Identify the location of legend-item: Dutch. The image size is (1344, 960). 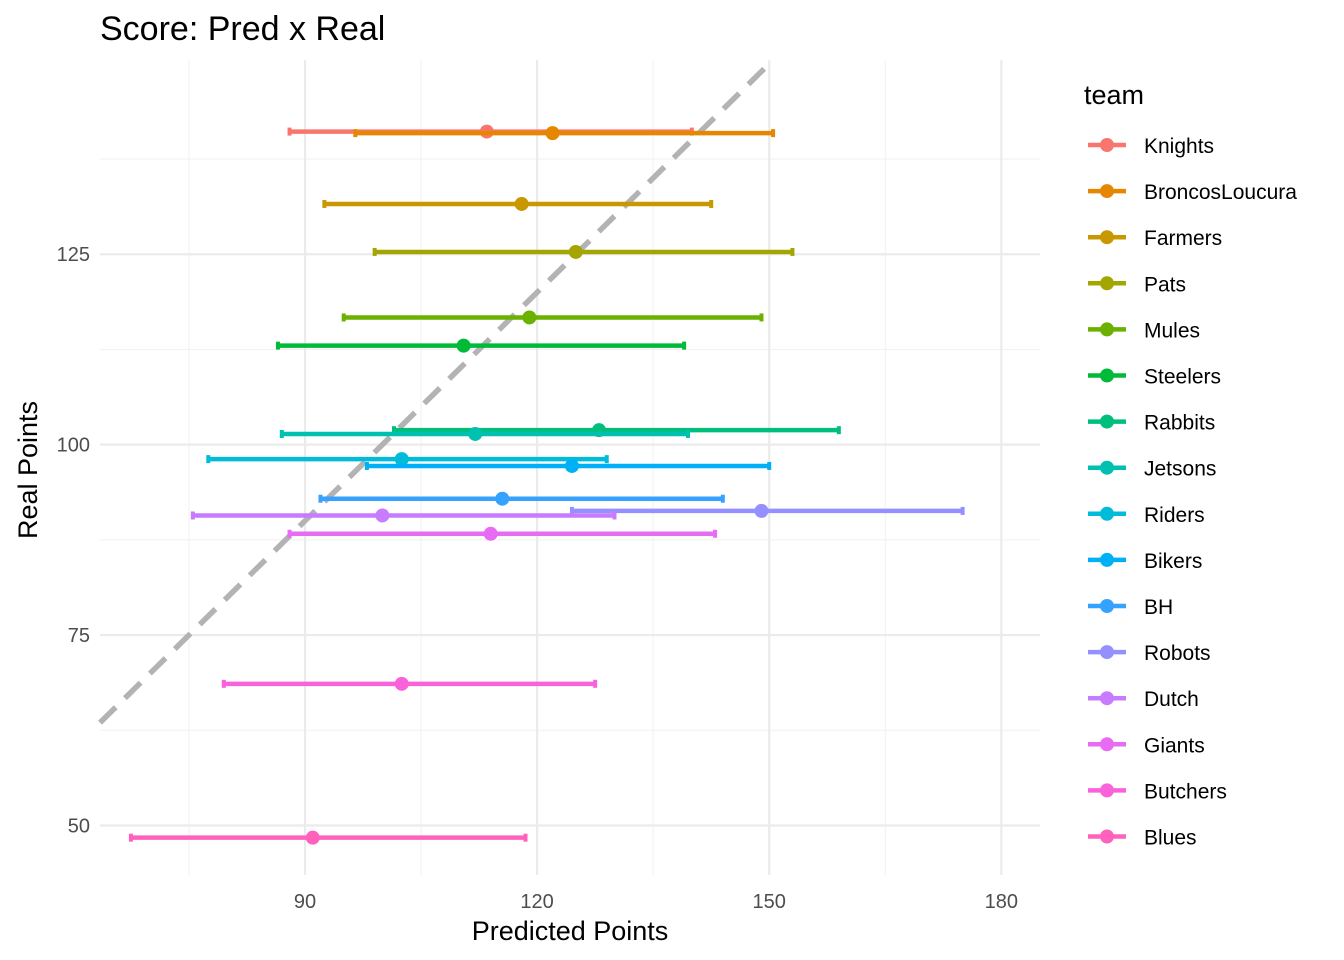
(1143, 699).